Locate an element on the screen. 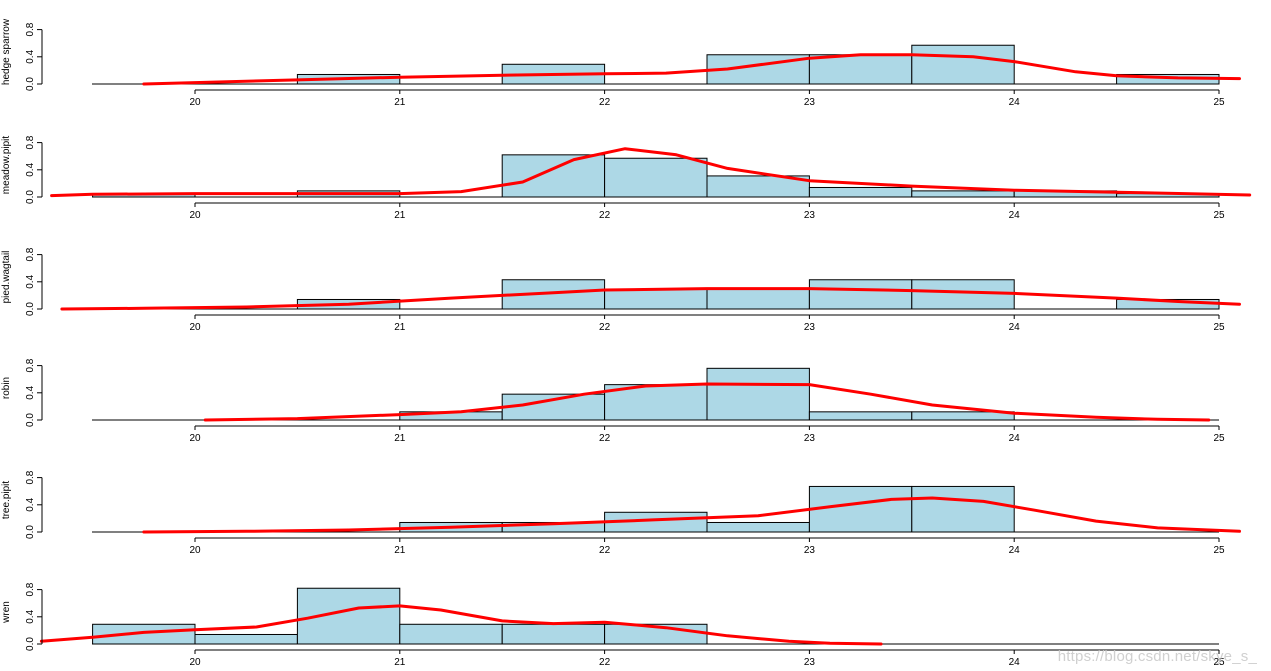 The height and width of the screenshot is (671, 1271). panel-5: 0.0 0.4 0.8 wren 20 21 22 23 24 25 is located at coordinates (613, 625).